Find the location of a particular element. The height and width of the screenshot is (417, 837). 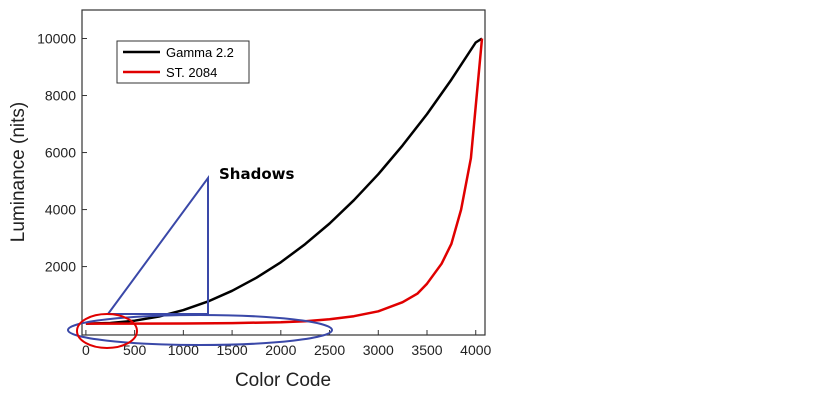

legend: Gamma 2.2 ST. 2084 is located at coordinates (183, 62).